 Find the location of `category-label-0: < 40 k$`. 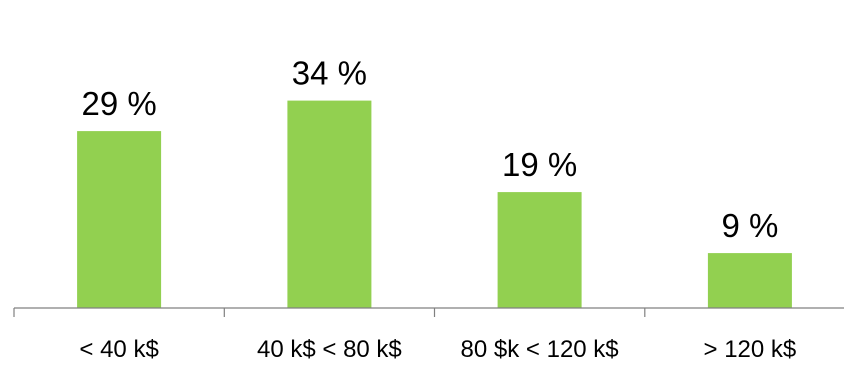

category-label-0: < 40 k$ is located at coordinates (118, 348).